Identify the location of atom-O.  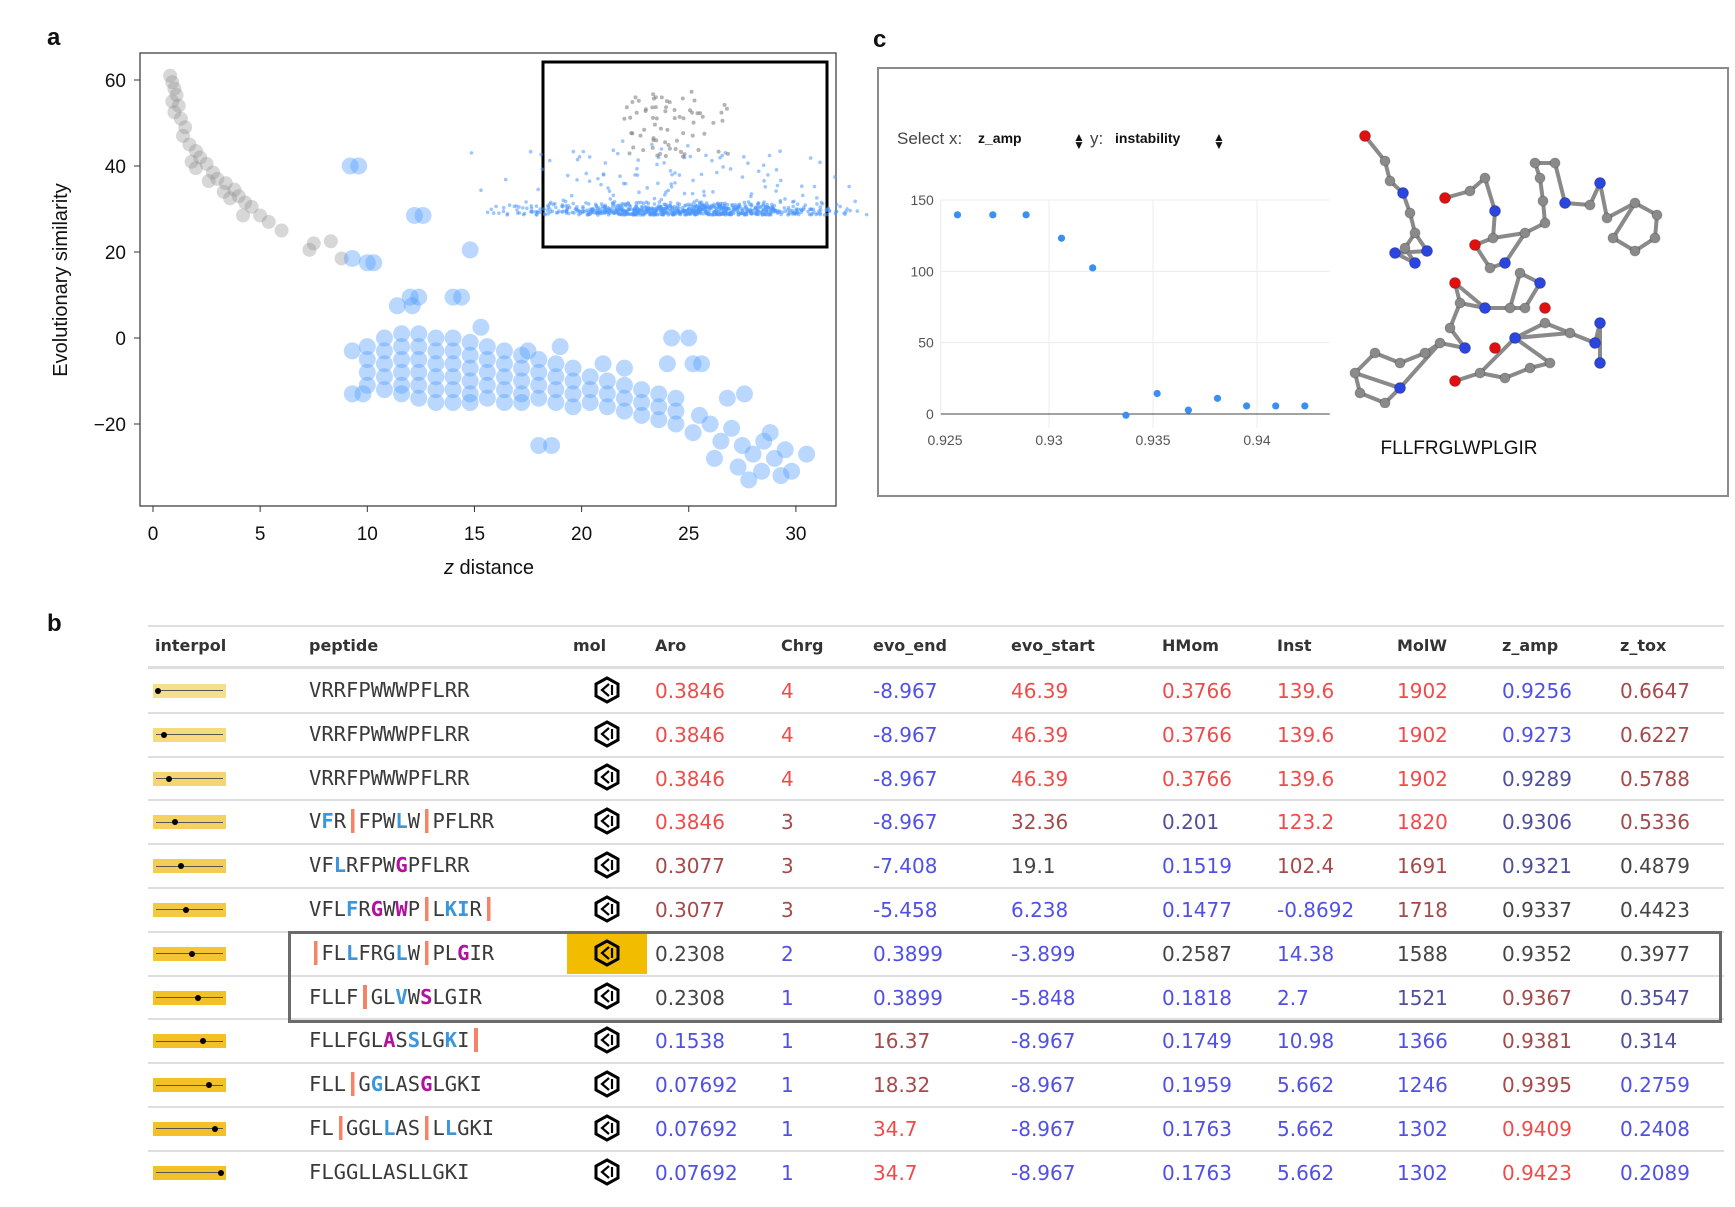
(1455, 283).